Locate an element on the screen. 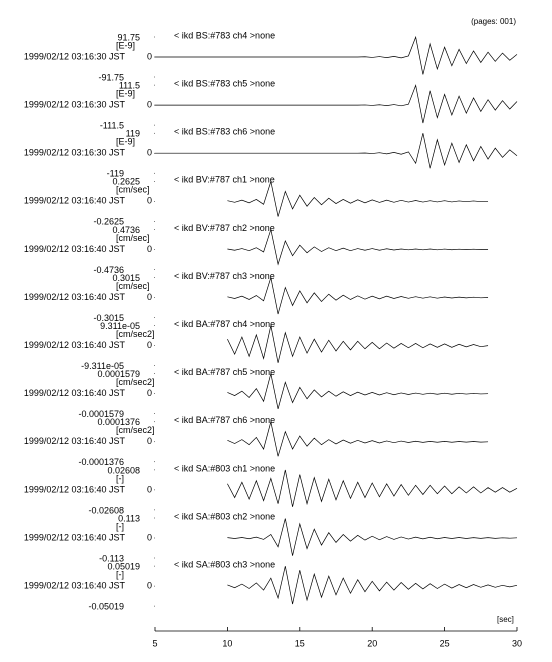 The width and height of the screenshot is (552, 662). channel-title: < ikd BV:#787 ch1 >none is located at coordinates (224, 180).